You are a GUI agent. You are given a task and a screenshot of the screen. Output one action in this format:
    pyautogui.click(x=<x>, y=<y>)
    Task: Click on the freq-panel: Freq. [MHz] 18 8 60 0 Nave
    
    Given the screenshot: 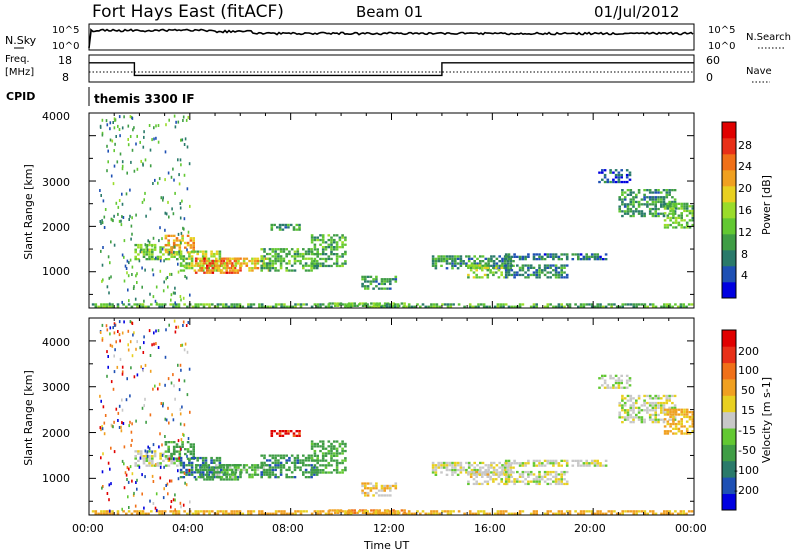 What is the action you would take?
    pyautogui.click(x=388, y=69)
    